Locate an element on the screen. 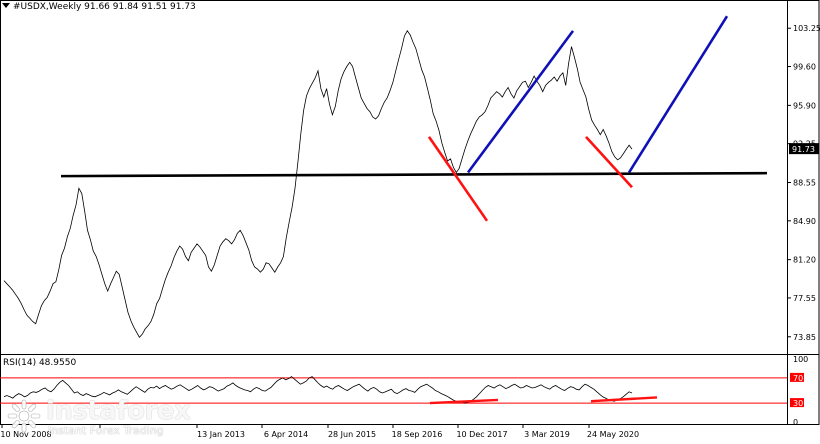 The width and height of the screenshot is (820, 444). red-line-right is located at coordinates (609, 162).